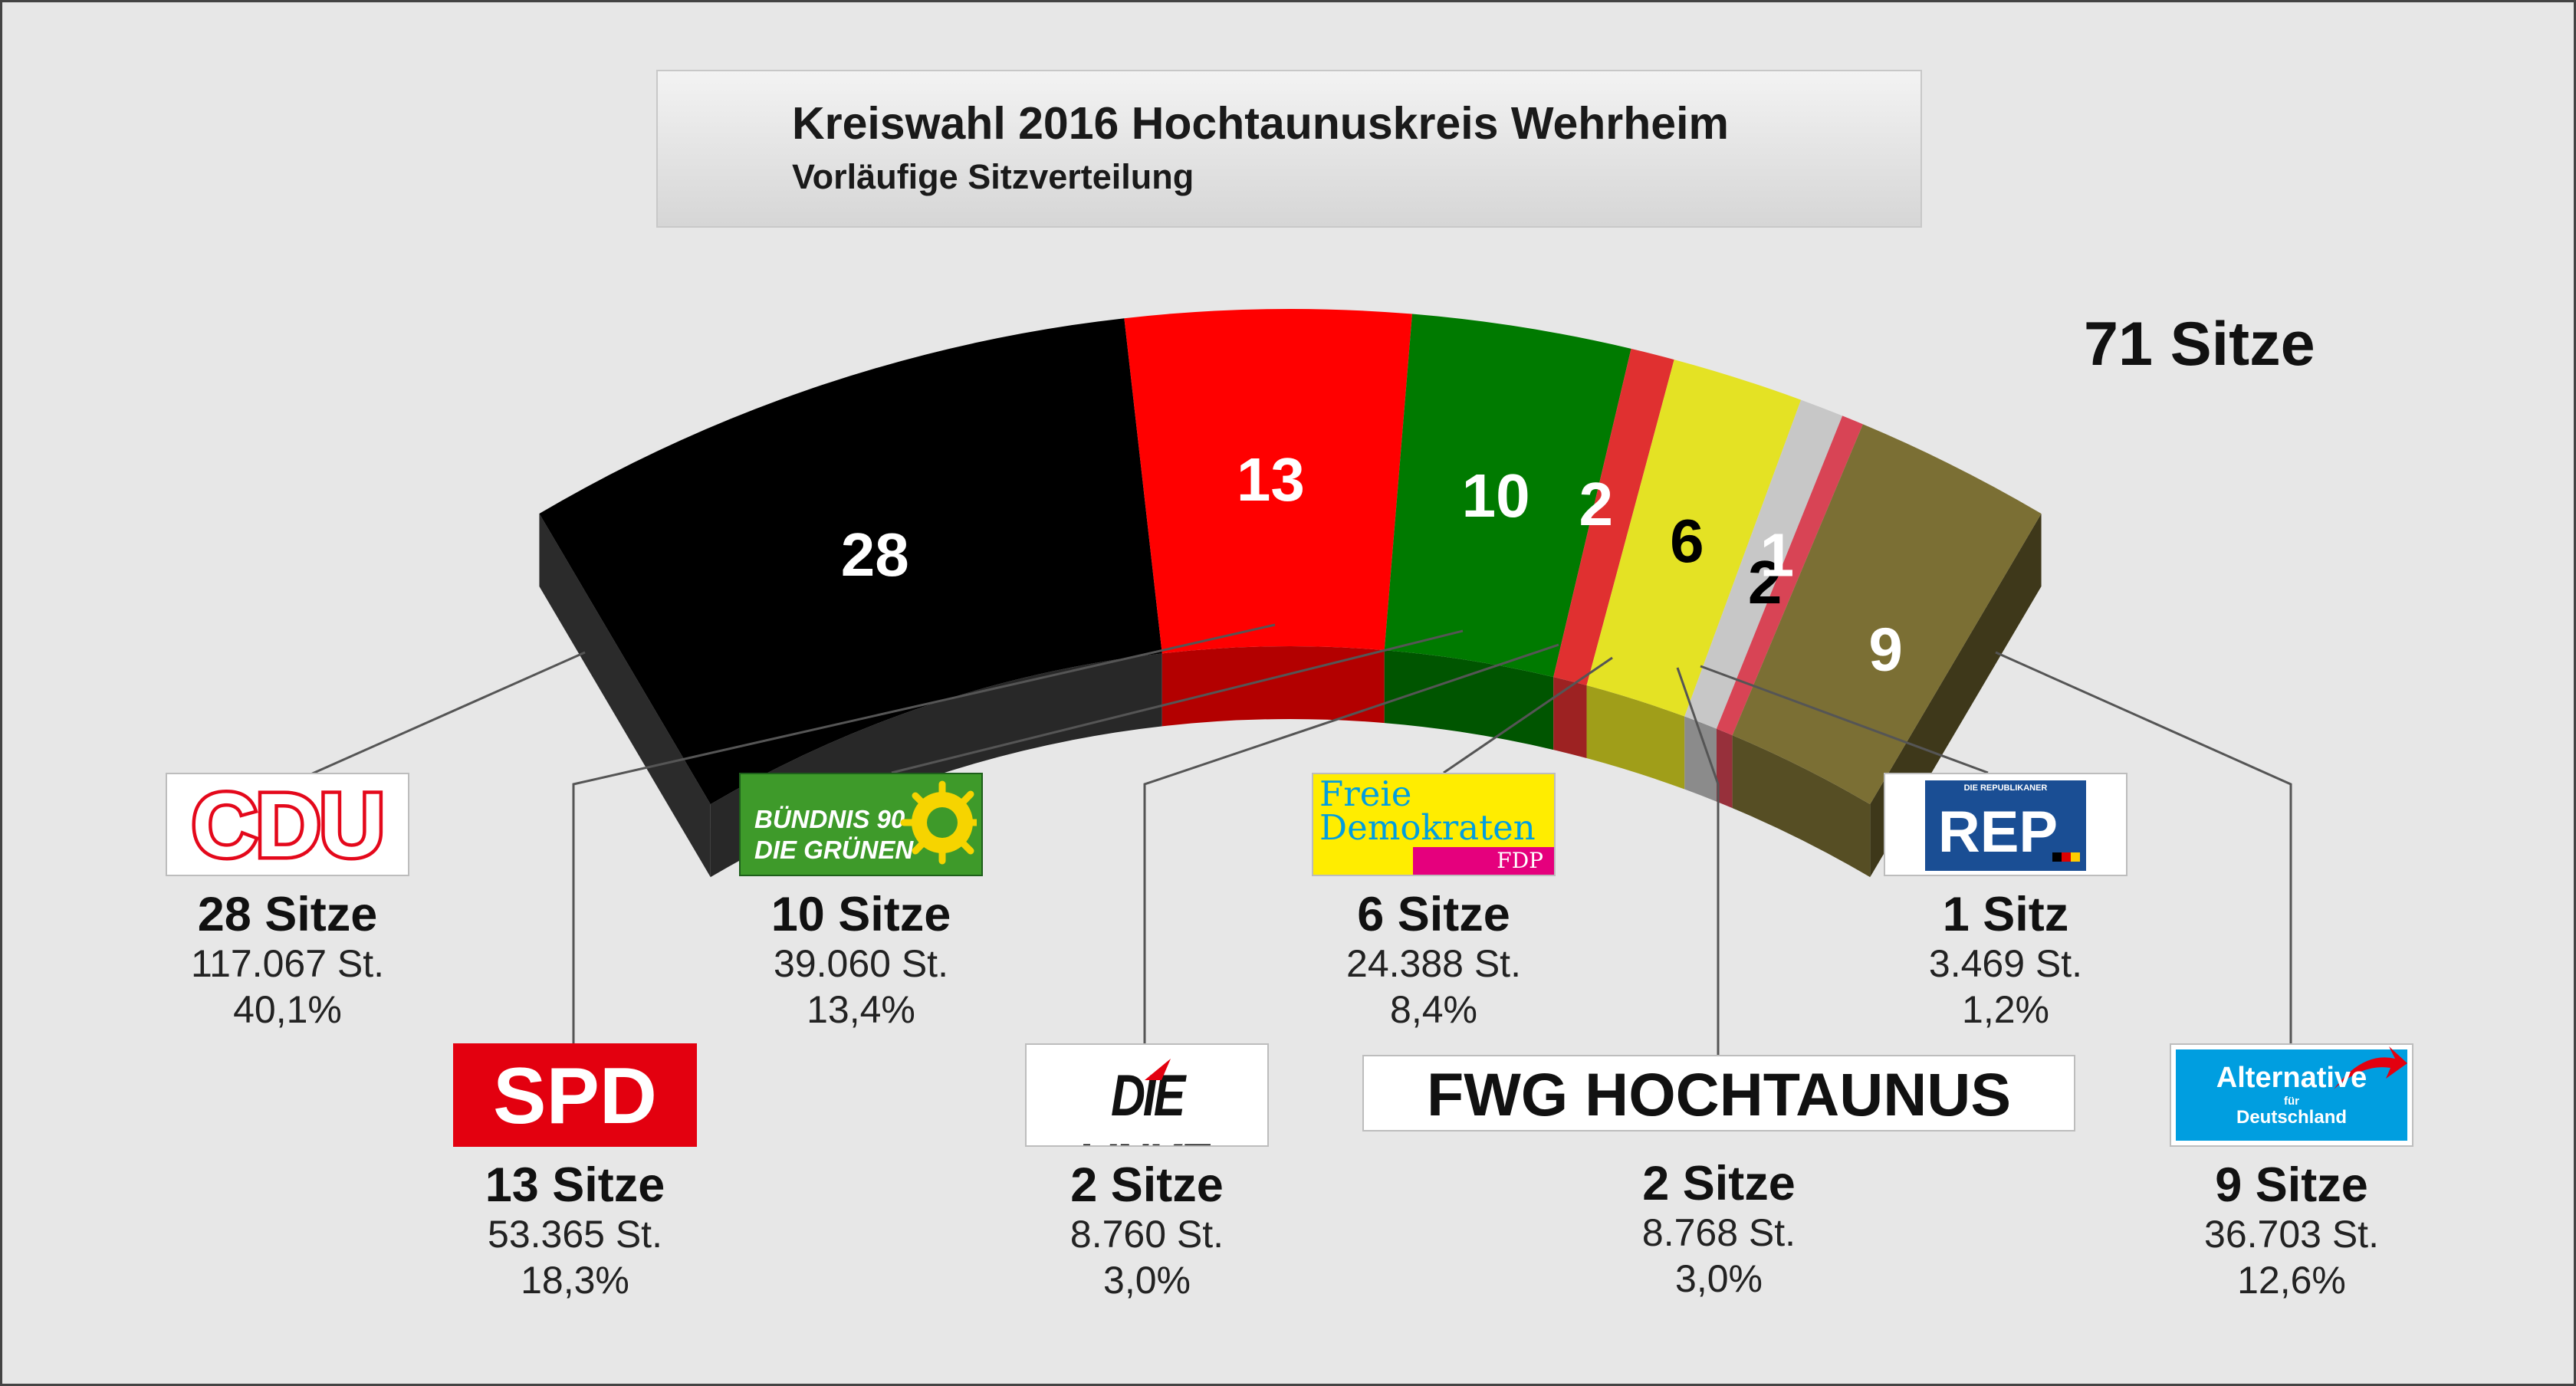  I want to click on party-block-fwg: FWG HOCHTAUNUS 2 Sitze 8.768 St. 3,0%, so click(1719, 1179).